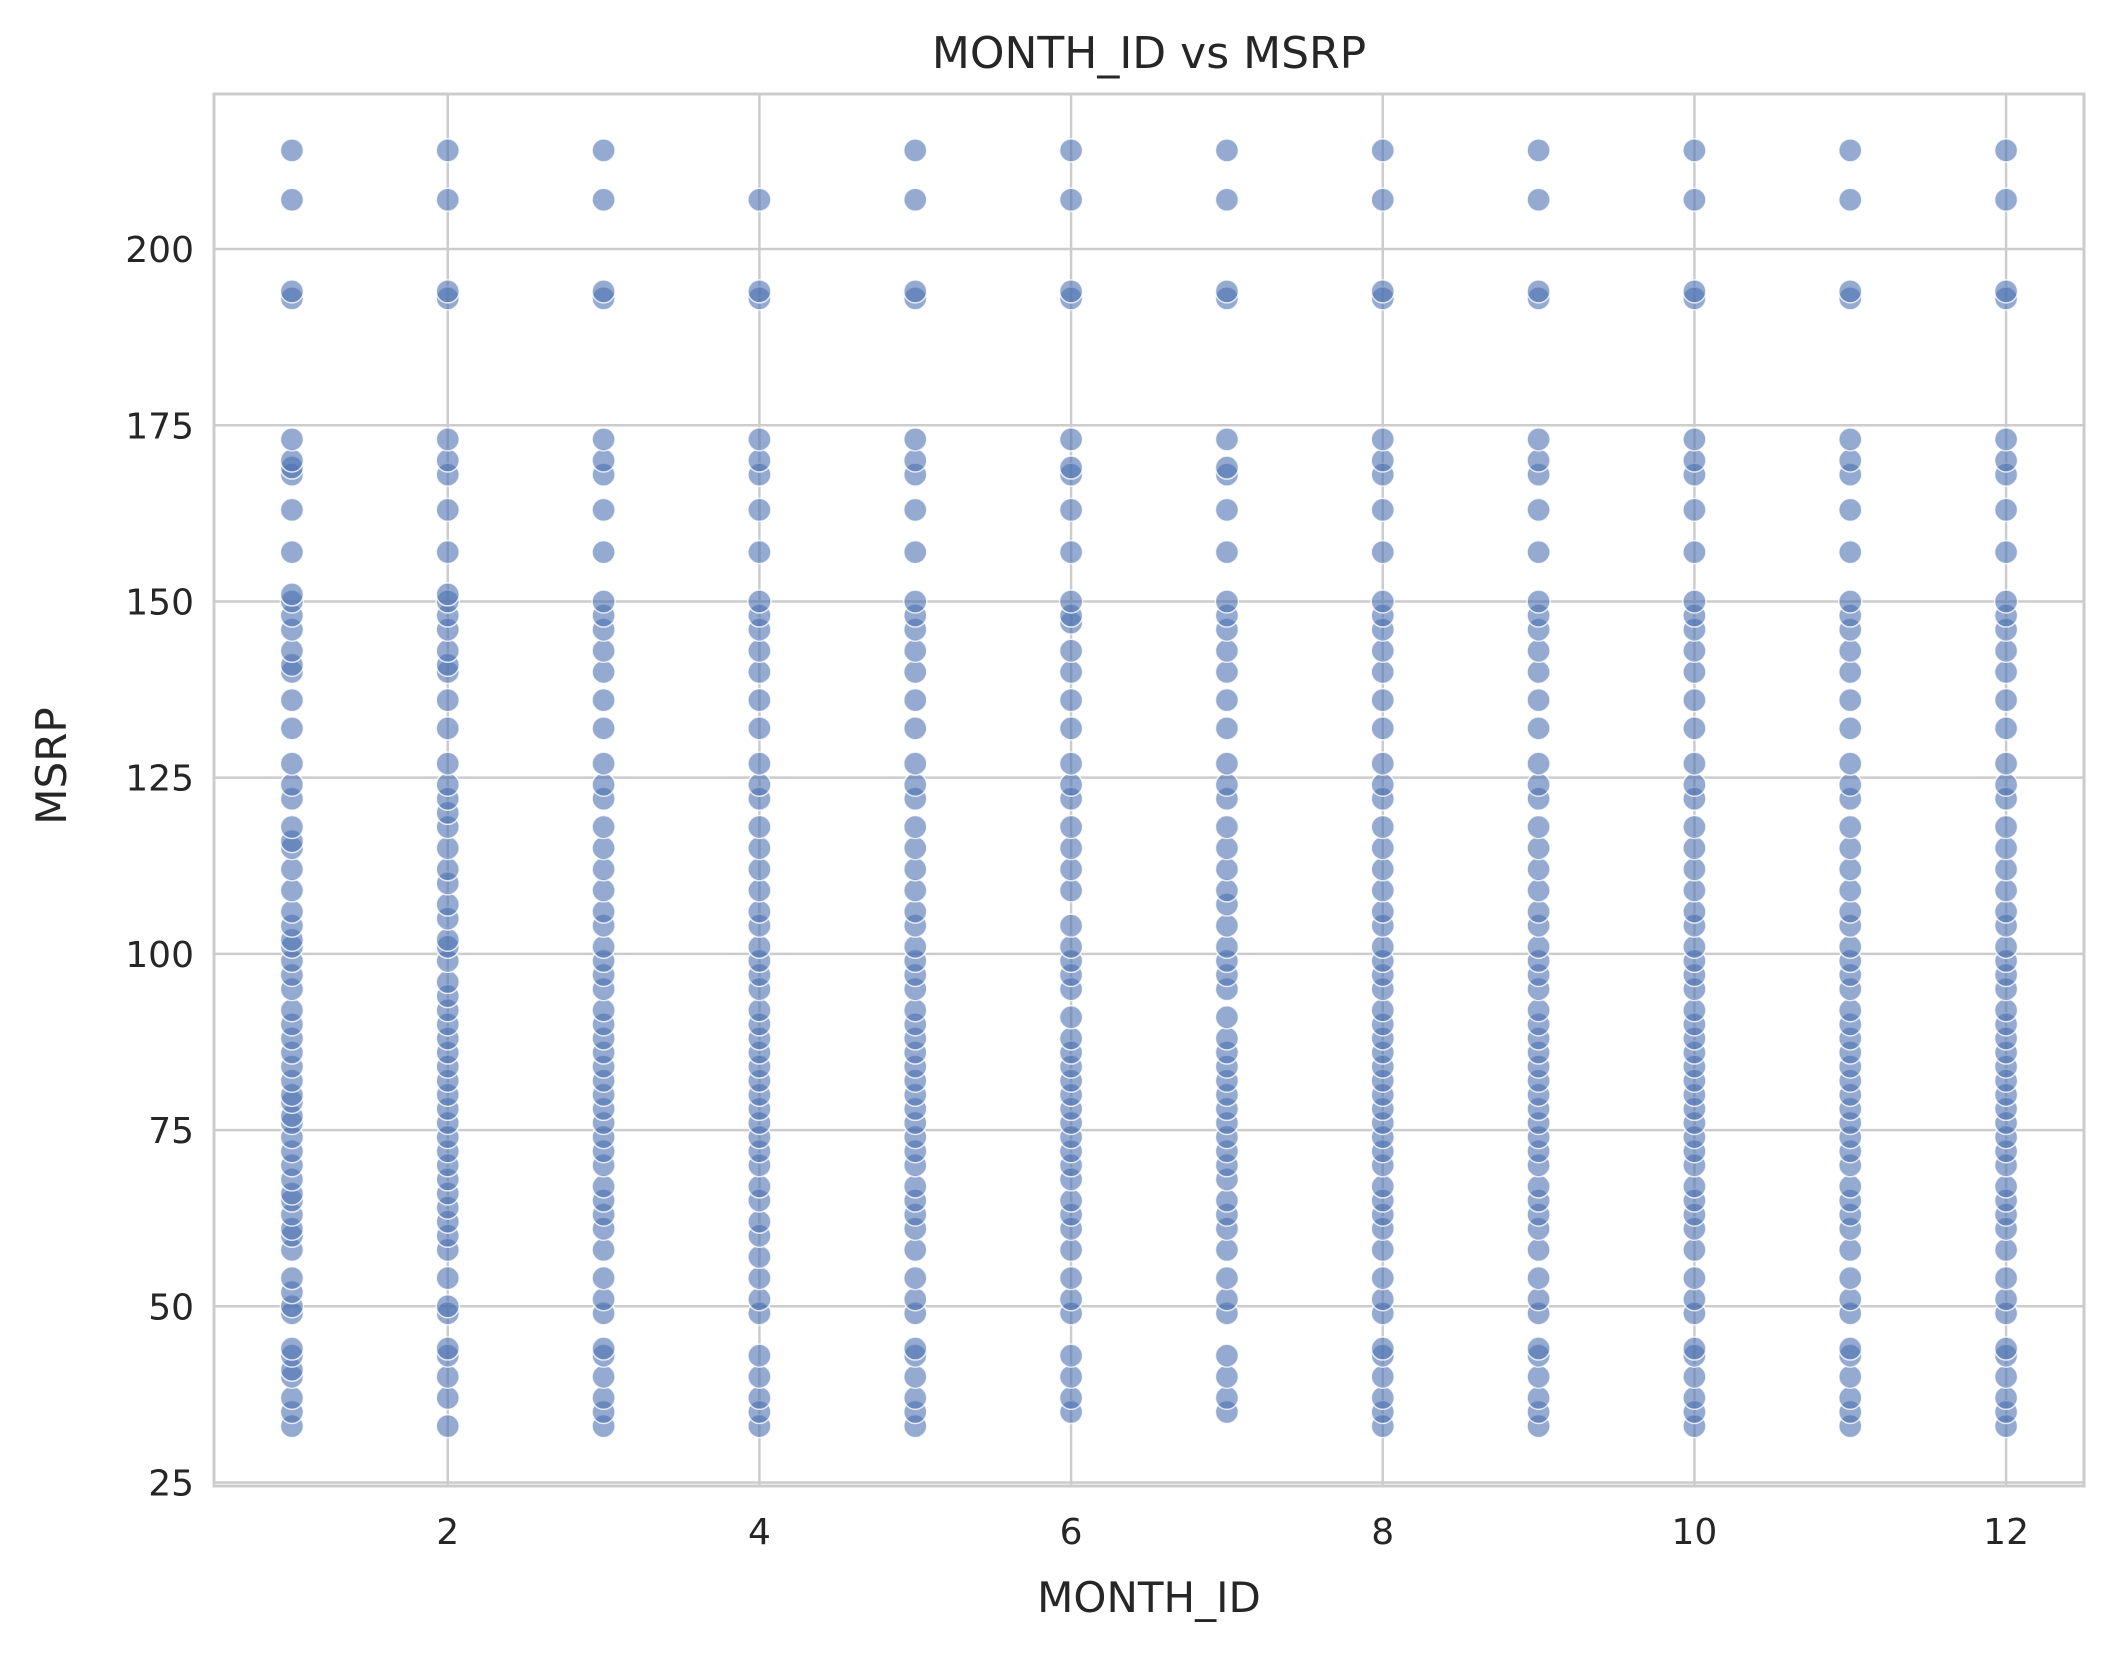 The image size is (2104, 1663). I want to click on y-tick-labels: 25 50 75 100 125 150 175 200, so click(159, 867).